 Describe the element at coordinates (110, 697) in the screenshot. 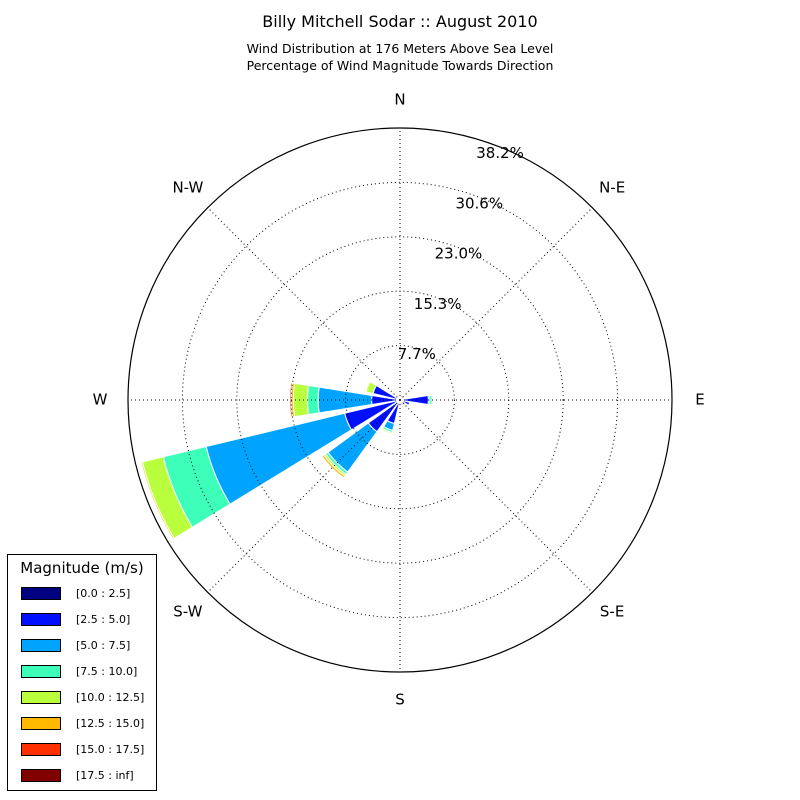

I see `legend-label: [10.0 : 12.5]` at that location.